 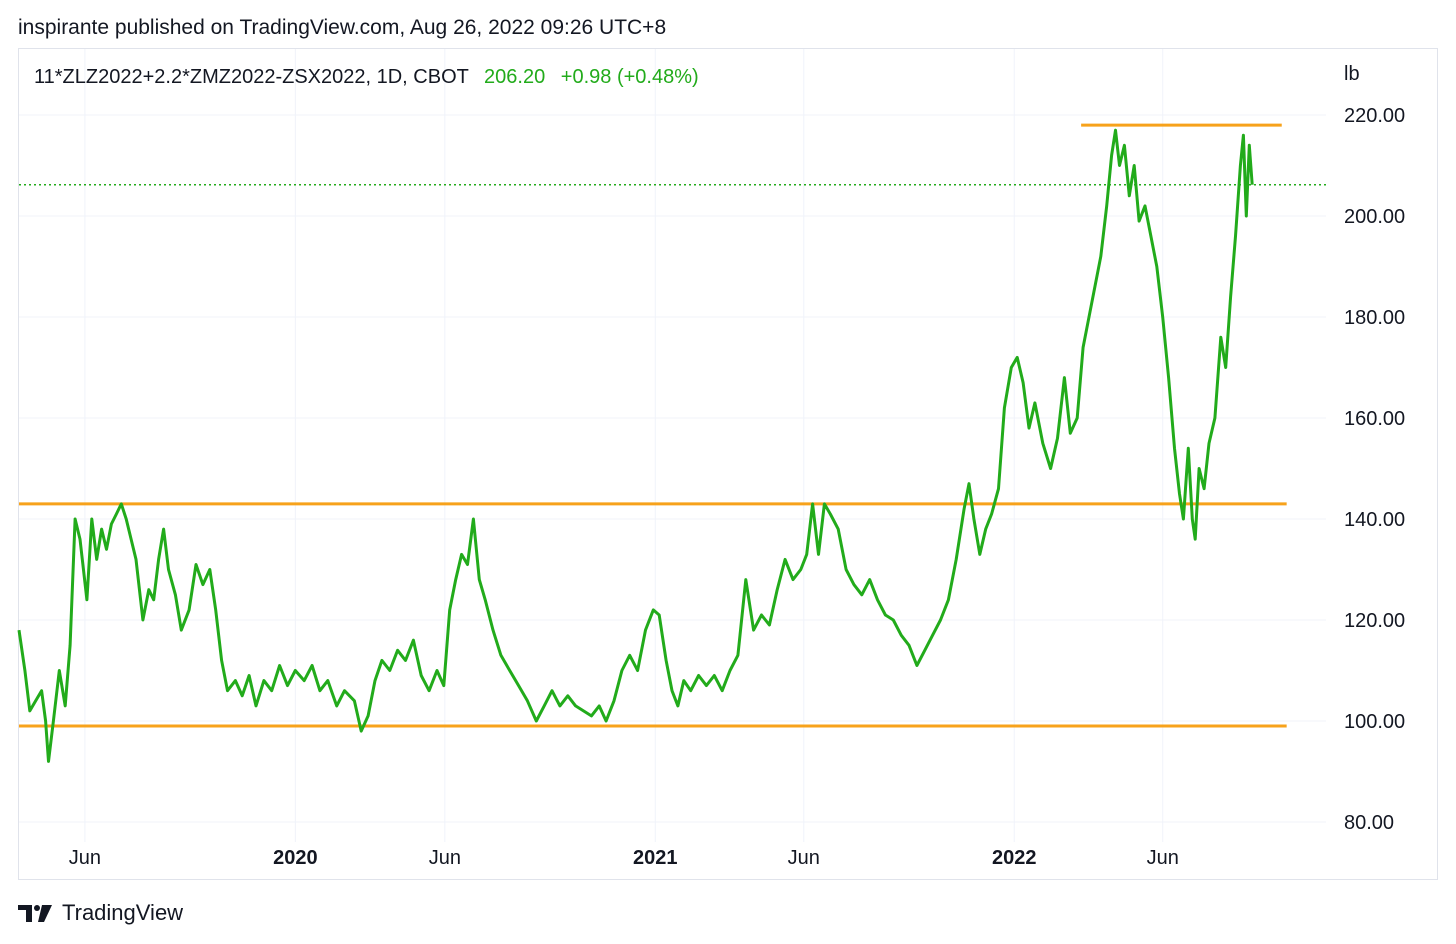 I want to click on footer: TradingView, so click(x=100, y=913).